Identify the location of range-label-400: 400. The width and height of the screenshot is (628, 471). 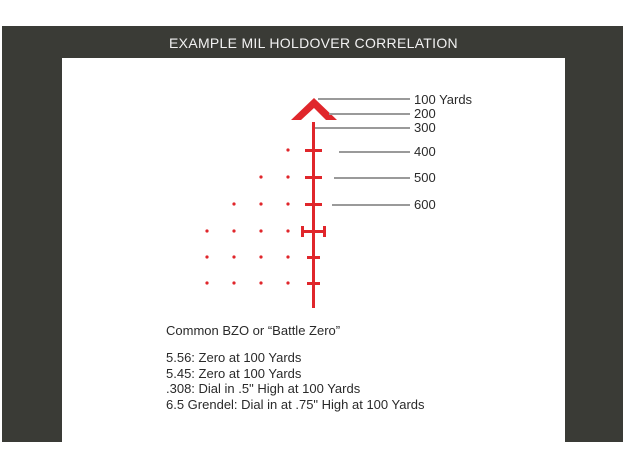
(425, 151).